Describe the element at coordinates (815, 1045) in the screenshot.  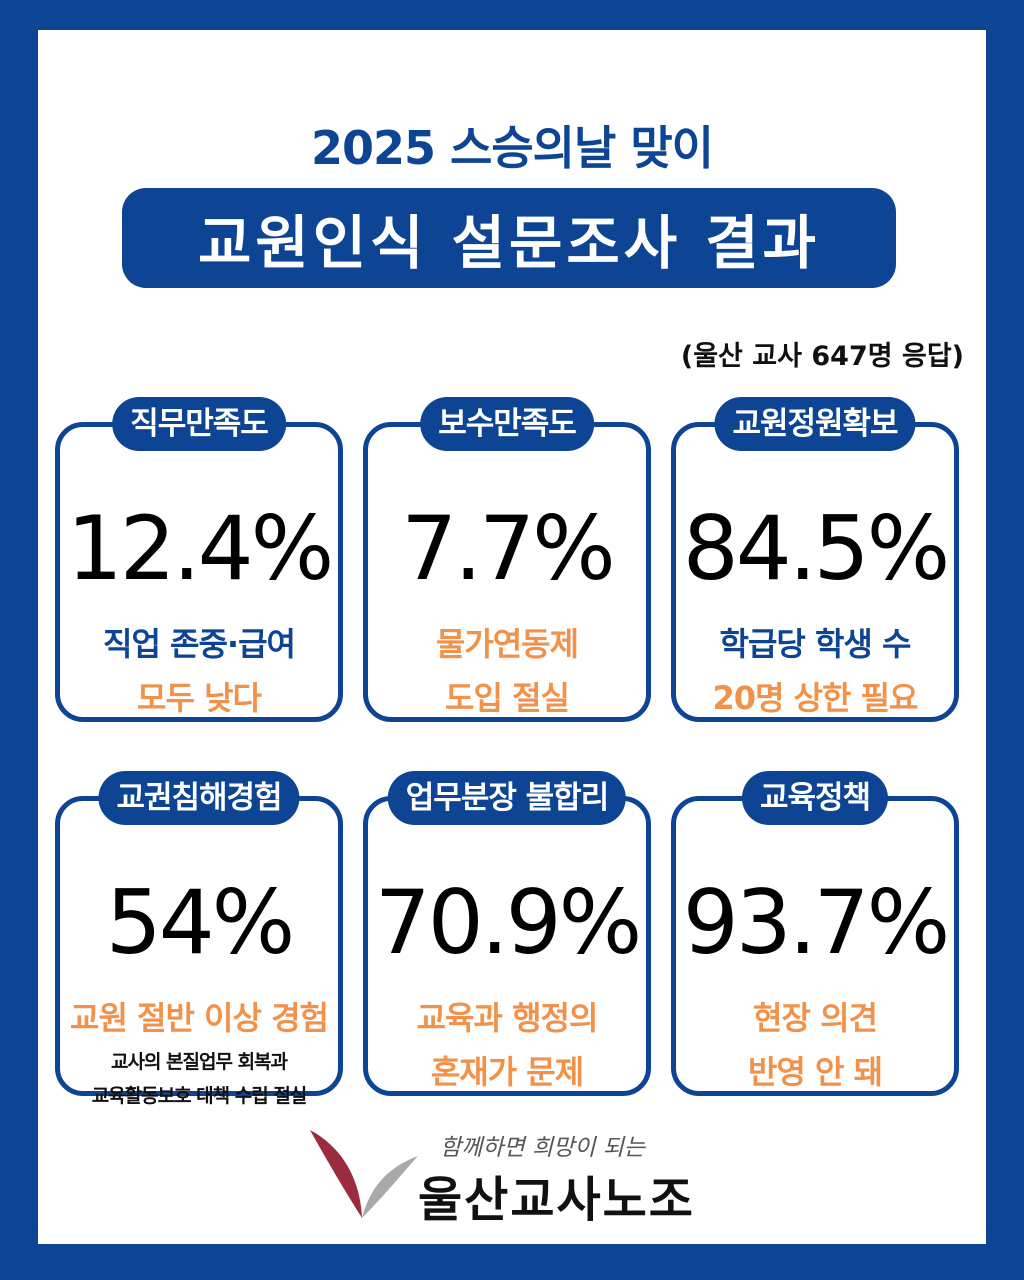
I see `card-description: 현장 의견 반영 안 돼` at that location.